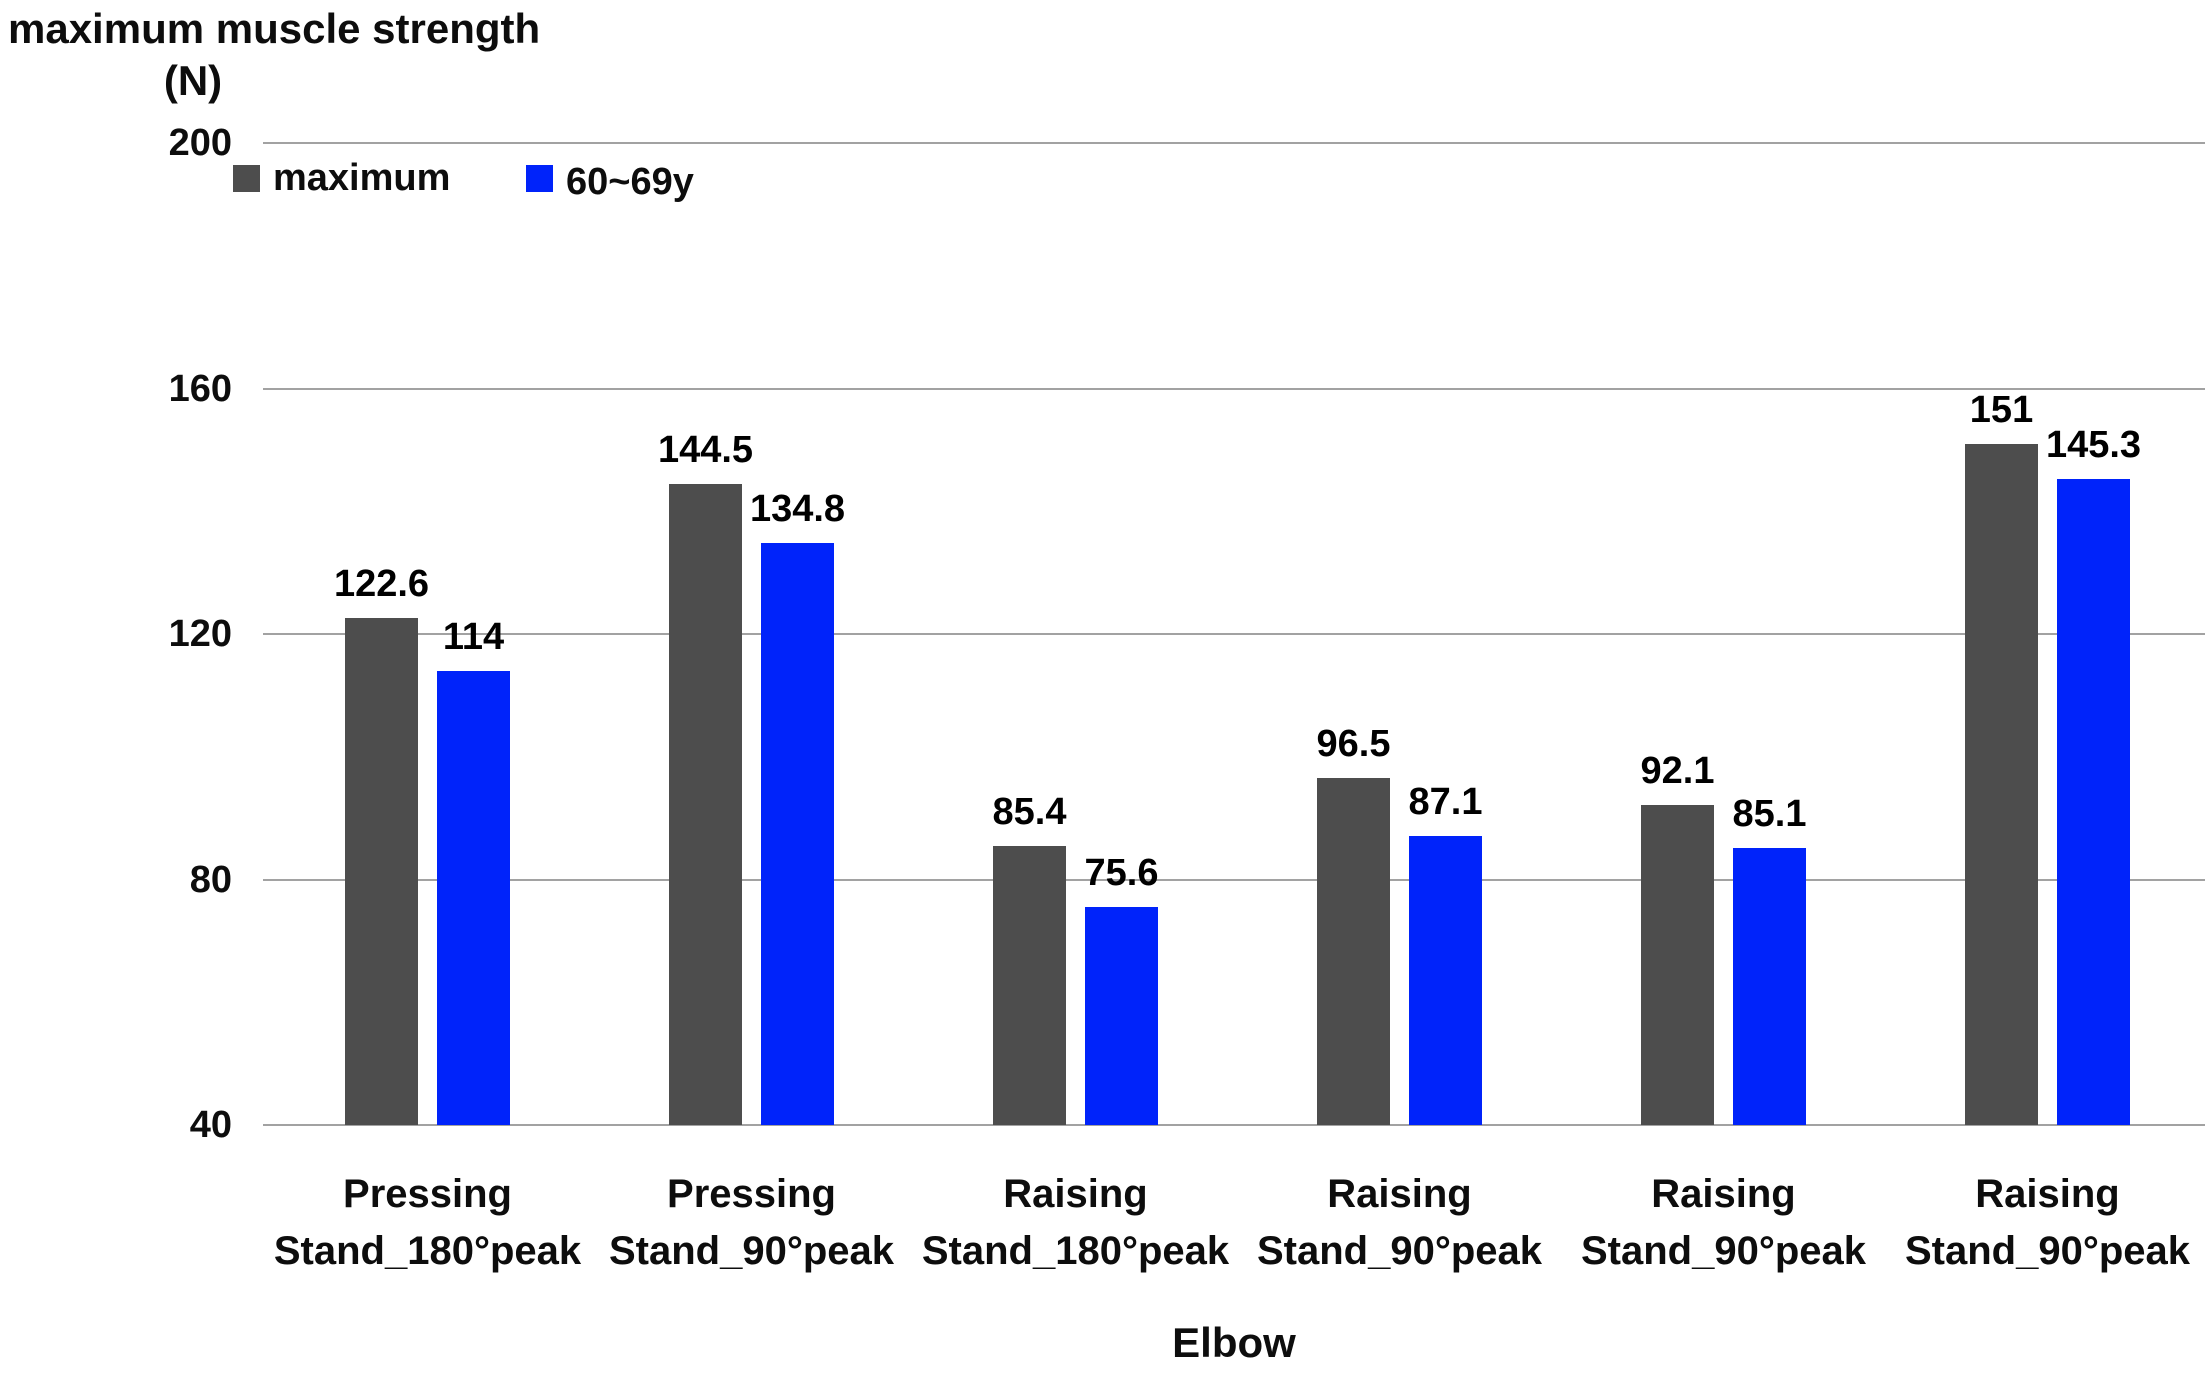 Image resolution: width=2205 pixels, height=1386 pixels. I want to click on category-label-4: Raising Stand_90°peak, so click(1399, 1222).